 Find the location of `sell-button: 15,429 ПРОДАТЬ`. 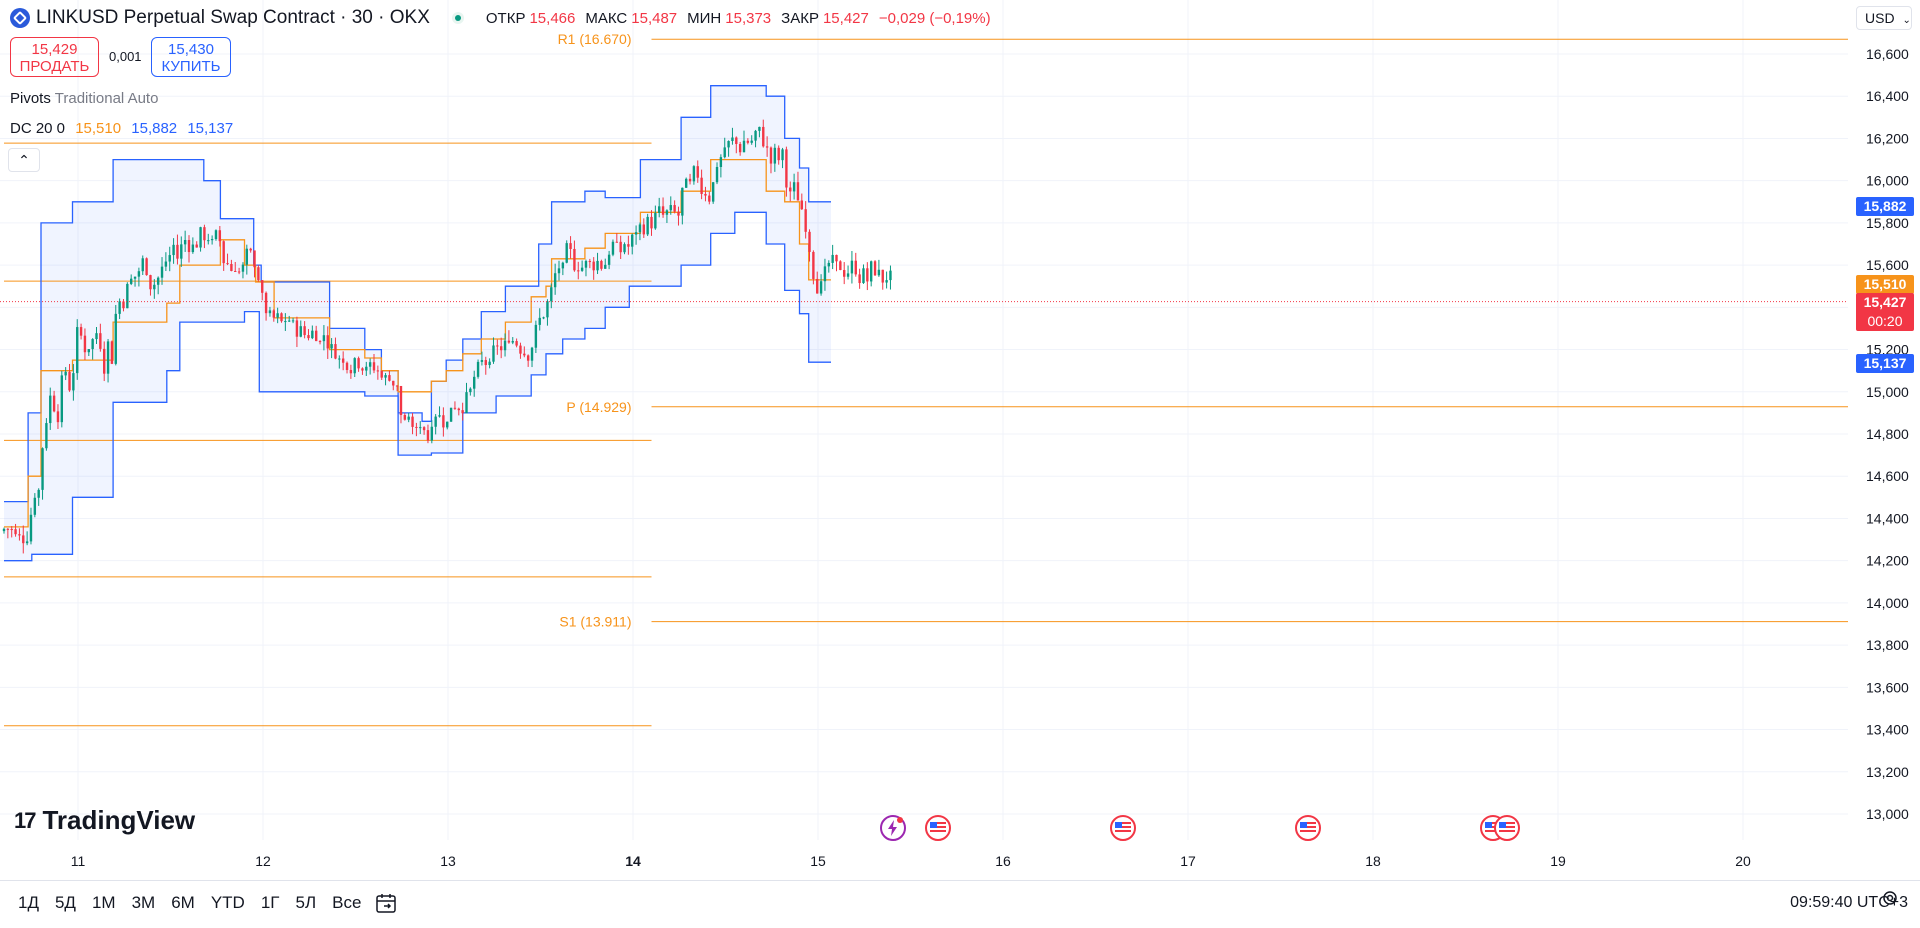

sell-button: 15,429 ПРОДАТЬ is located at coordinates (54, 57).